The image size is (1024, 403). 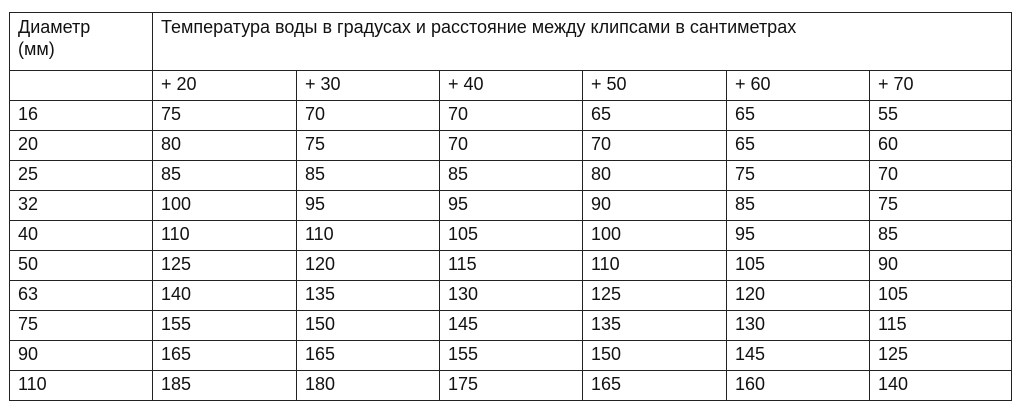 I want to click on table-row: 75 155 150 145 135 130 115, so click(x=511, y=325).